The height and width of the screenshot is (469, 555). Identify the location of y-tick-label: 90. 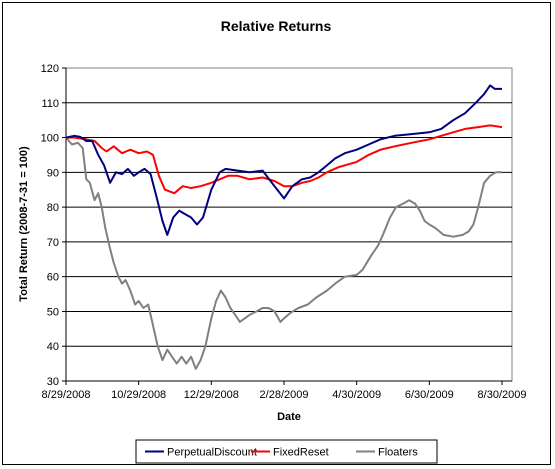
(53, 173).